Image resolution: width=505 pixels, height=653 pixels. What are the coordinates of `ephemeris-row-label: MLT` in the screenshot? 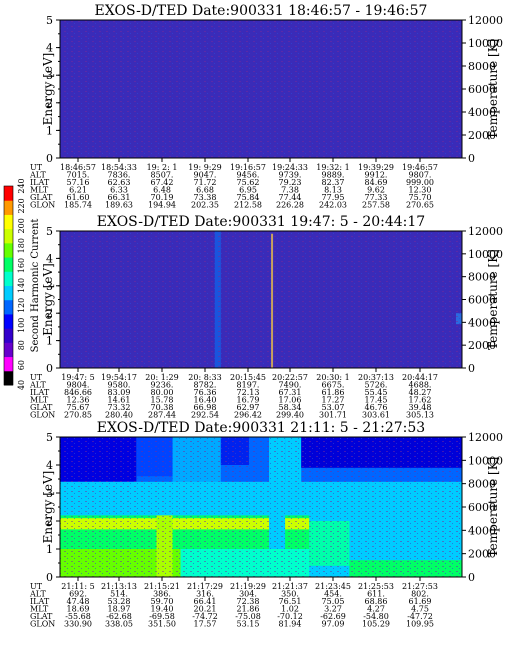 It's located at (39, 400).